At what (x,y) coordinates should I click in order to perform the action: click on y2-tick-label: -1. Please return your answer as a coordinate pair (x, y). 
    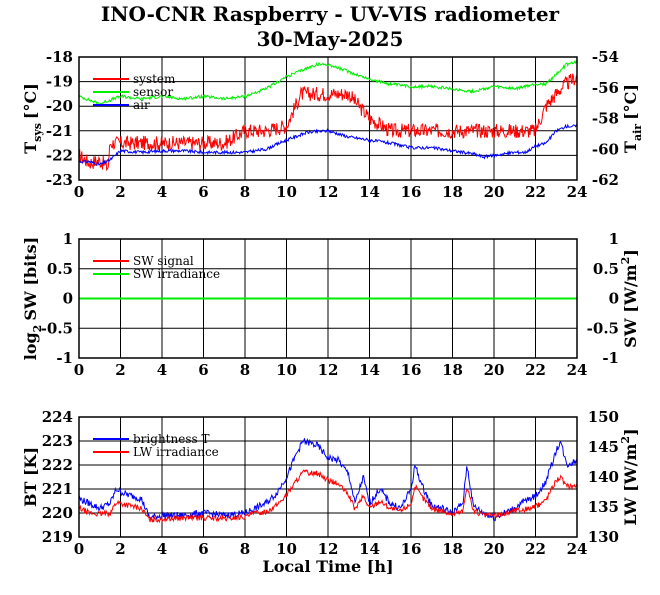
    Looking at the image, I should click on (610, 358).